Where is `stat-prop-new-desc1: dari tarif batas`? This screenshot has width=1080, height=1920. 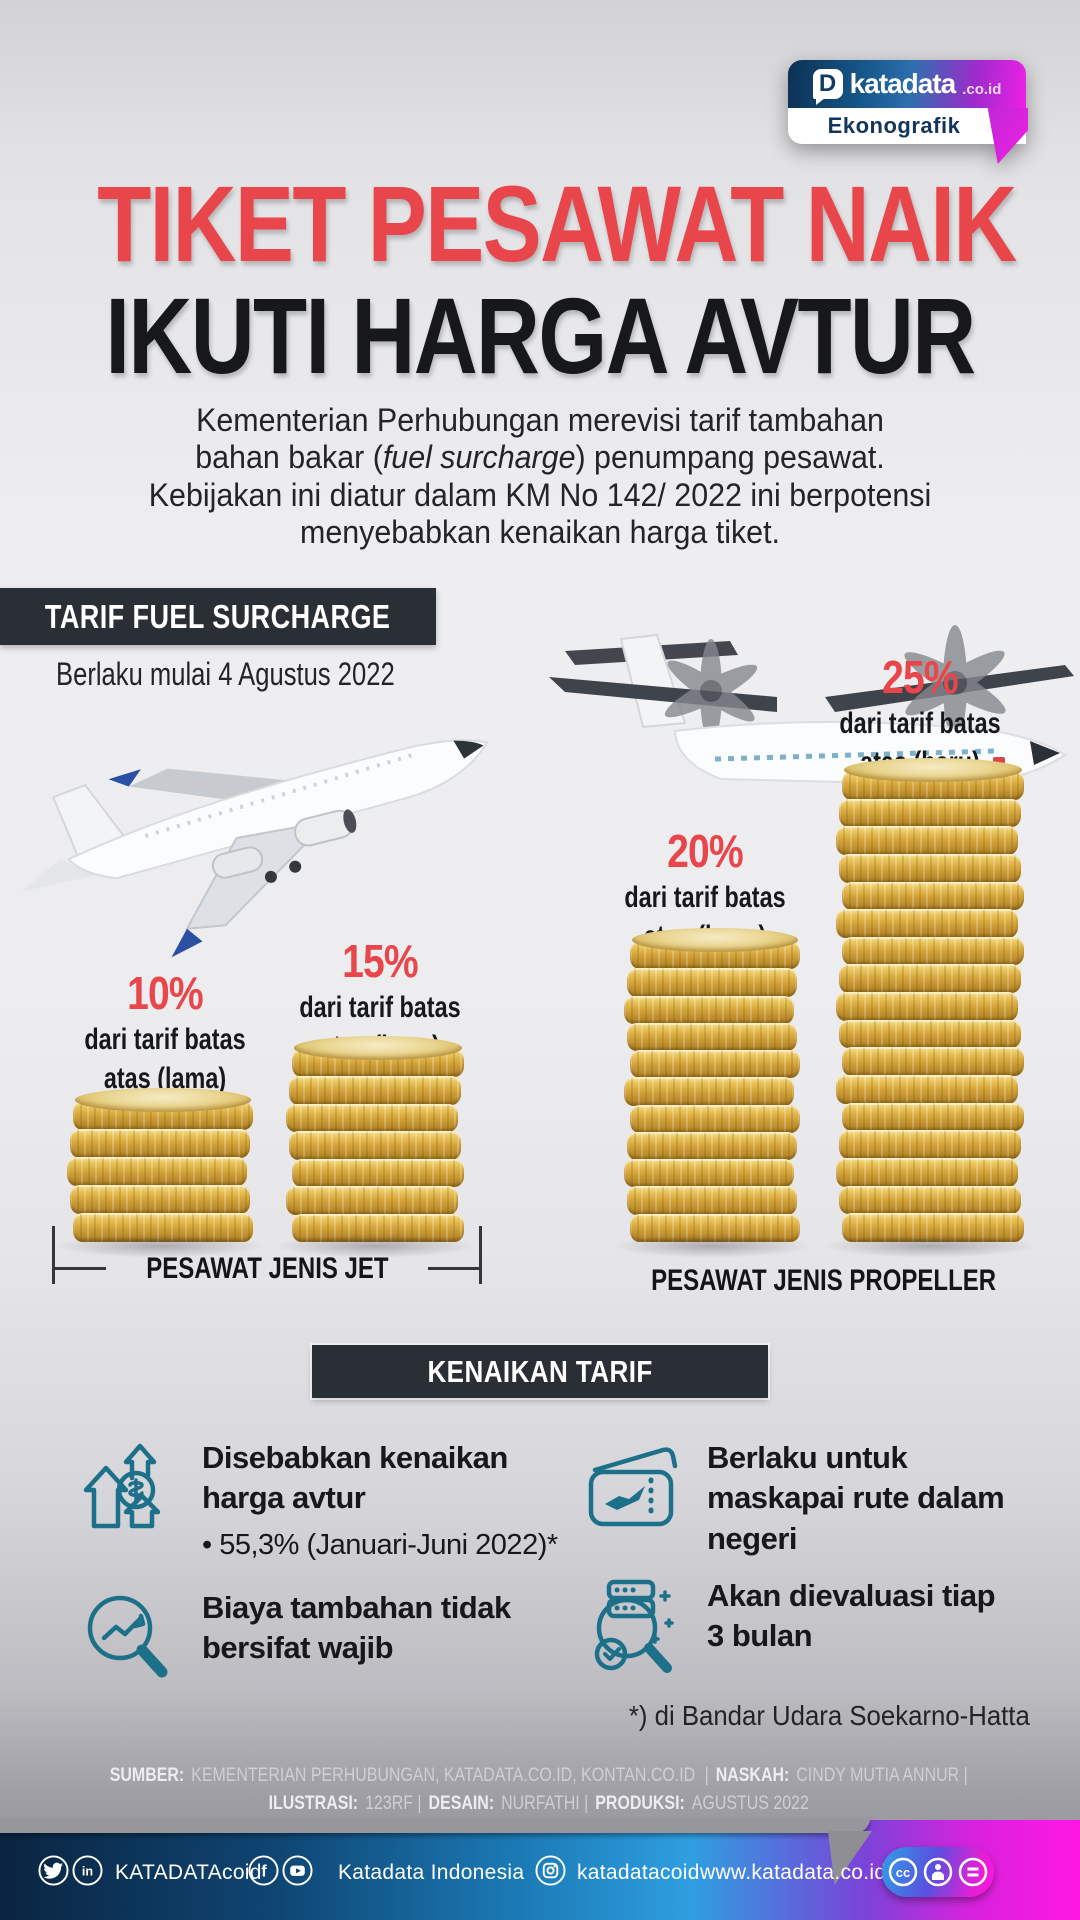 stat-prop-new-desc1: dari tarif batas is located at coordinates (920, 723).